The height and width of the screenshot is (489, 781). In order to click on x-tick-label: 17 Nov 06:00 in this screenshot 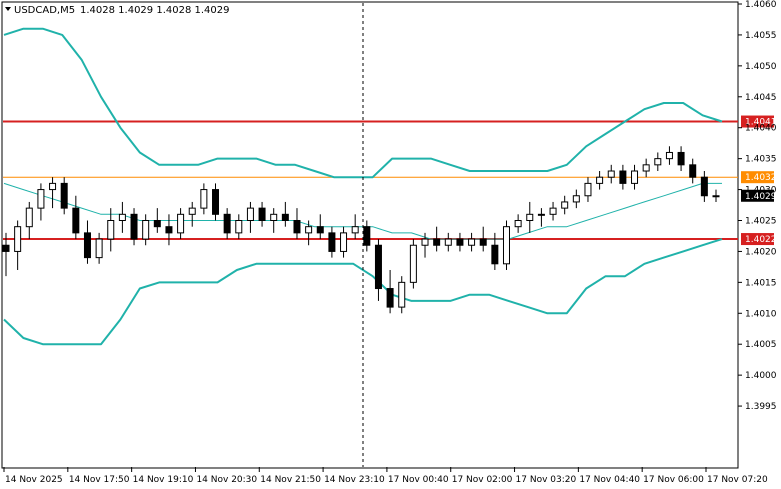, I will do `click(673, 480)`.